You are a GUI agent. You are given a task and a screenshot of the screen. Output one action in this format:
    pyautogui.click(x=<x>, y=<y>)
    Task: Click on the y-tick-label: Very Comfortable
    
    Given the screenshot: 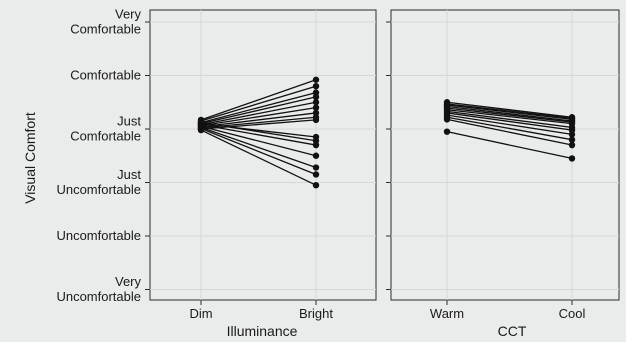 What is the action you would take?
    pyautogui.click(x=105, y=22)
    